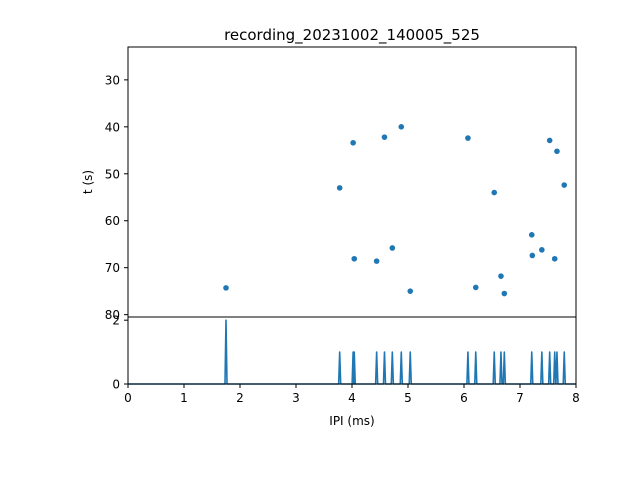  What do you see at coordinates (464, 398) in the screenshot?
I see `x-tick-label: 6` at bounding box center [464, 398].